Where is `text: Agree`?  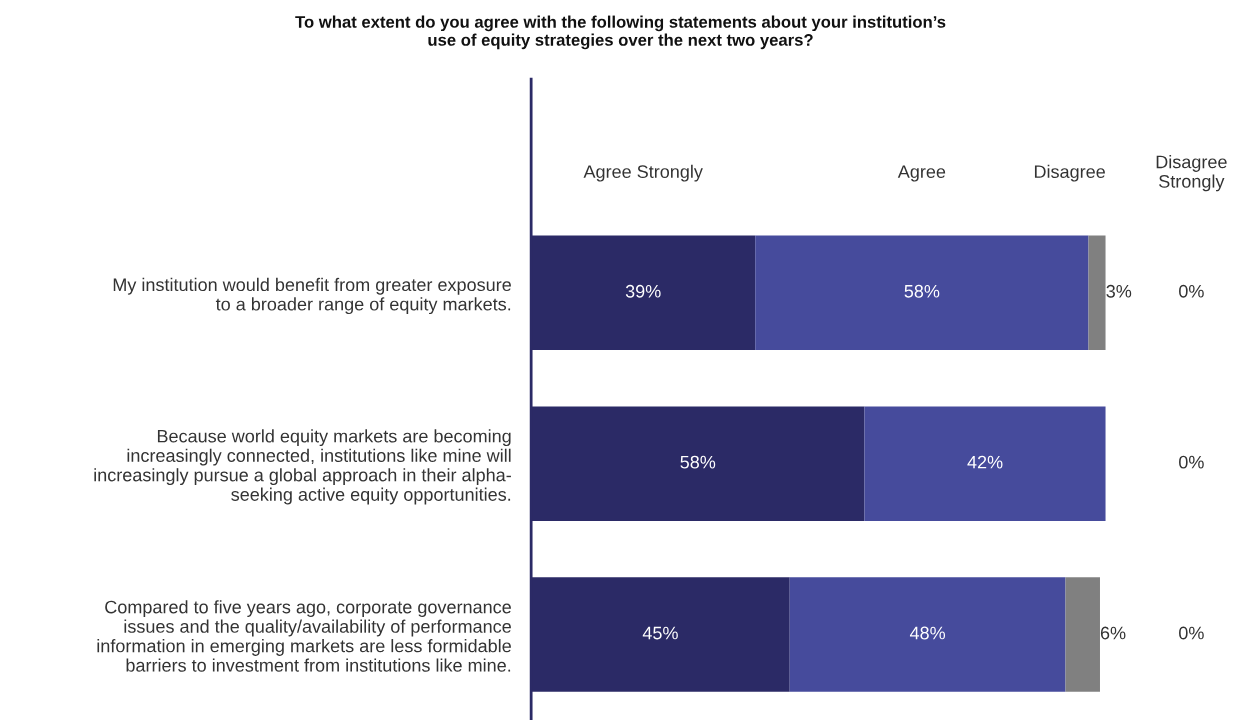 text: Agree is located at coordinates (921, 173).